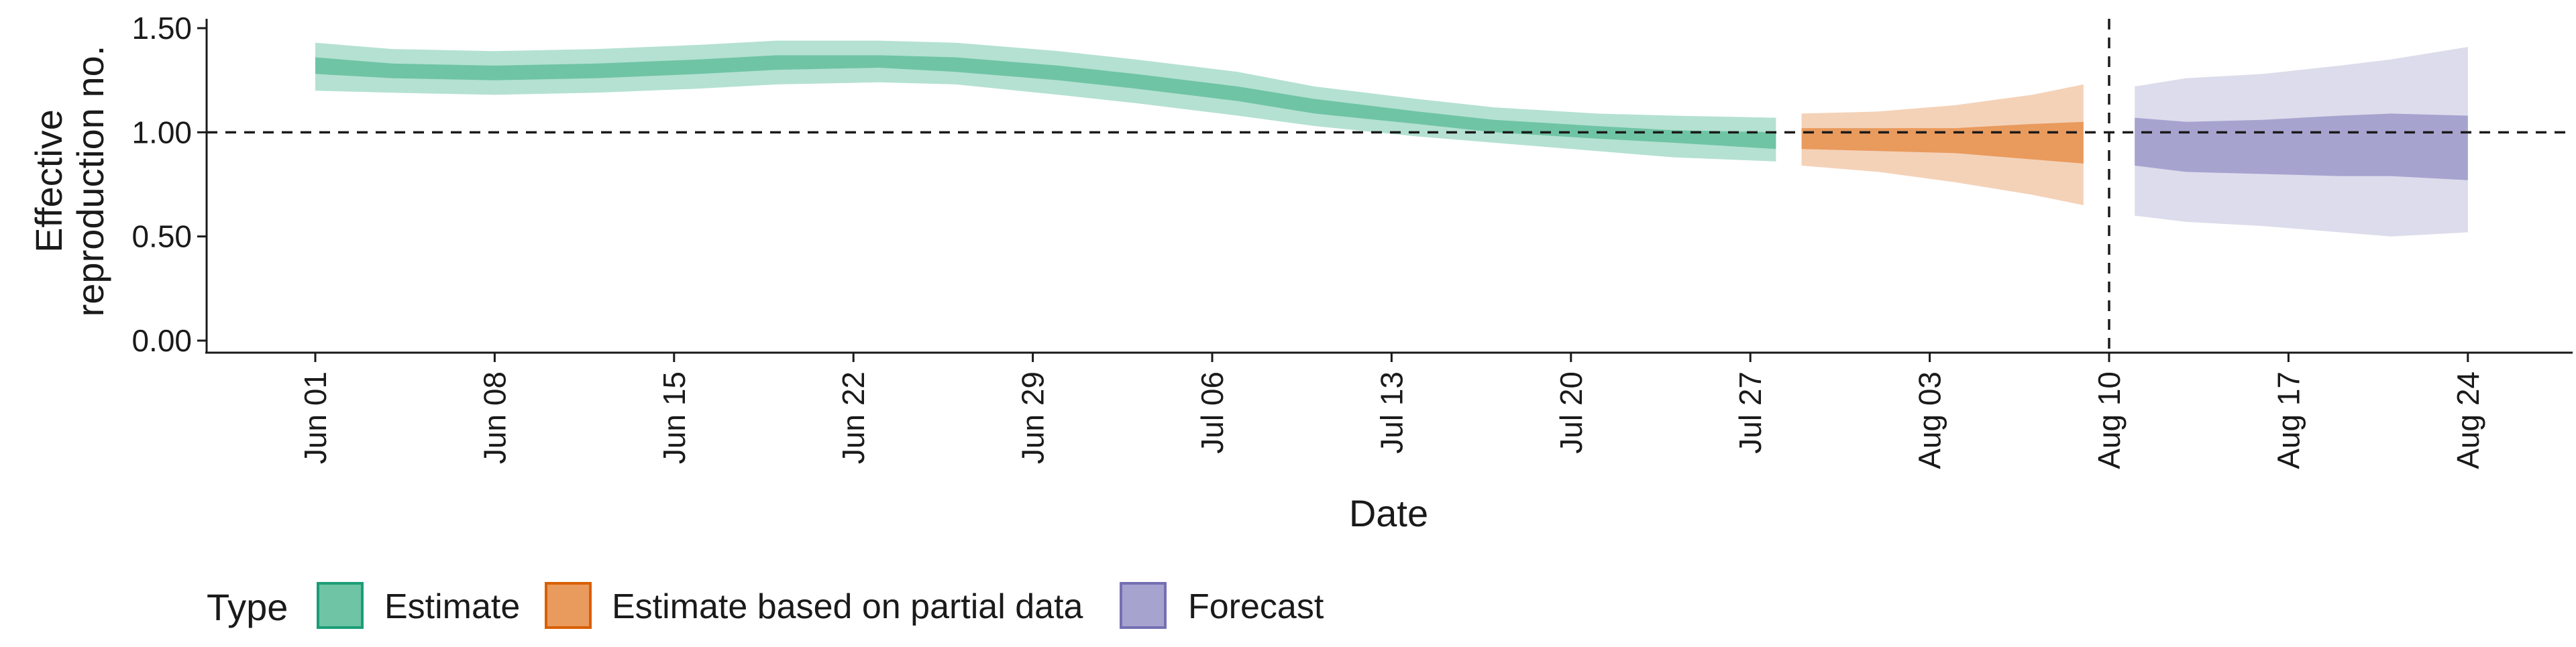 This screenshot has height=647, width=2576. What do you see at coordinates (49, 181) in the screenshot?
I see `y-axis-title-line-1: Effective` at bounding box center [49, 181].